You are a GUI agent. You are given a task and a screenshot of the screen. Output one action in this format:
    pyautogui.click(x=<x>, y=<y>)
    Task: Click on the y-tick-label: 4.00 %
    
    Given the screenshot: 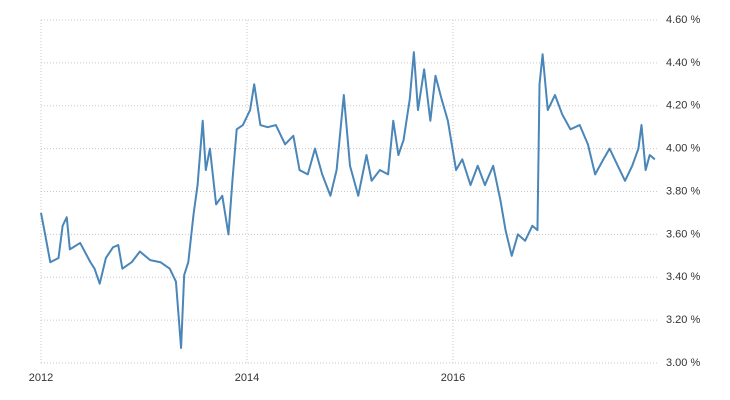 What is the action you would take?
    pyautogui.click(x=683, y=149)
    